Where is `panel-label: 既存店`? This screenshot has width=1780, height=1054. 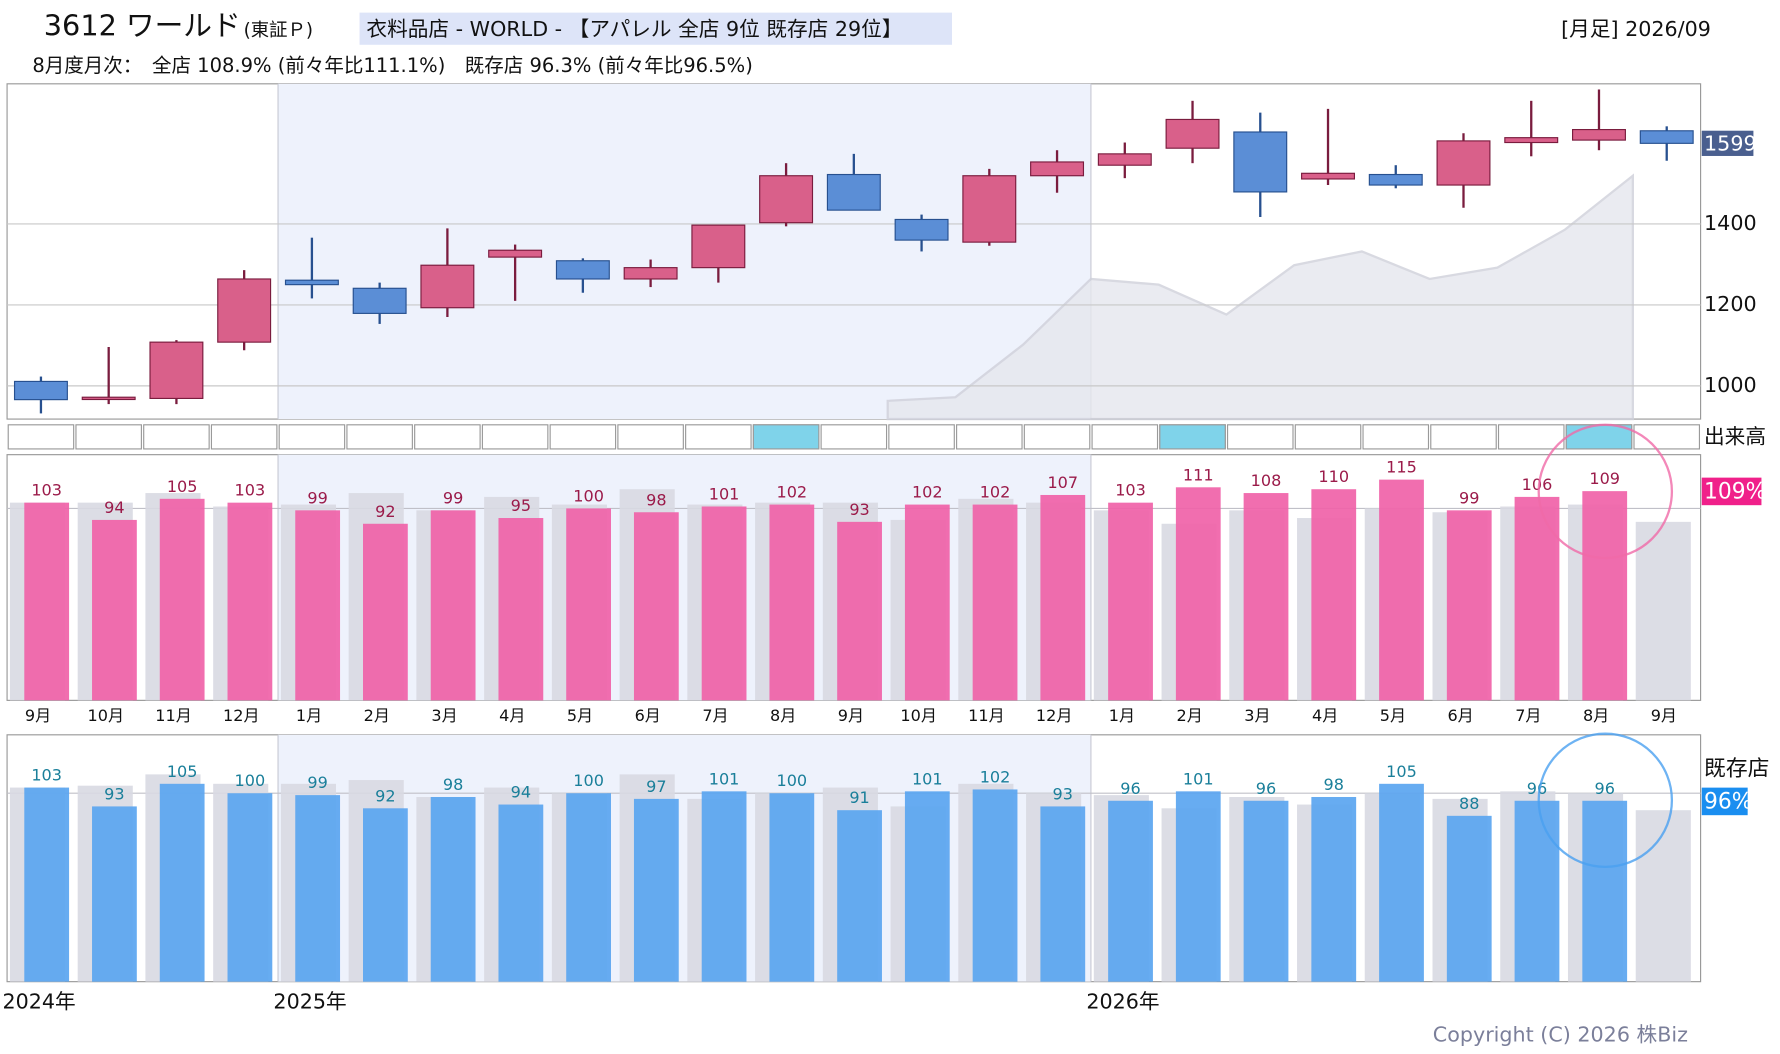 panel-label: 既存店 is located at coordinates (1736, 768).